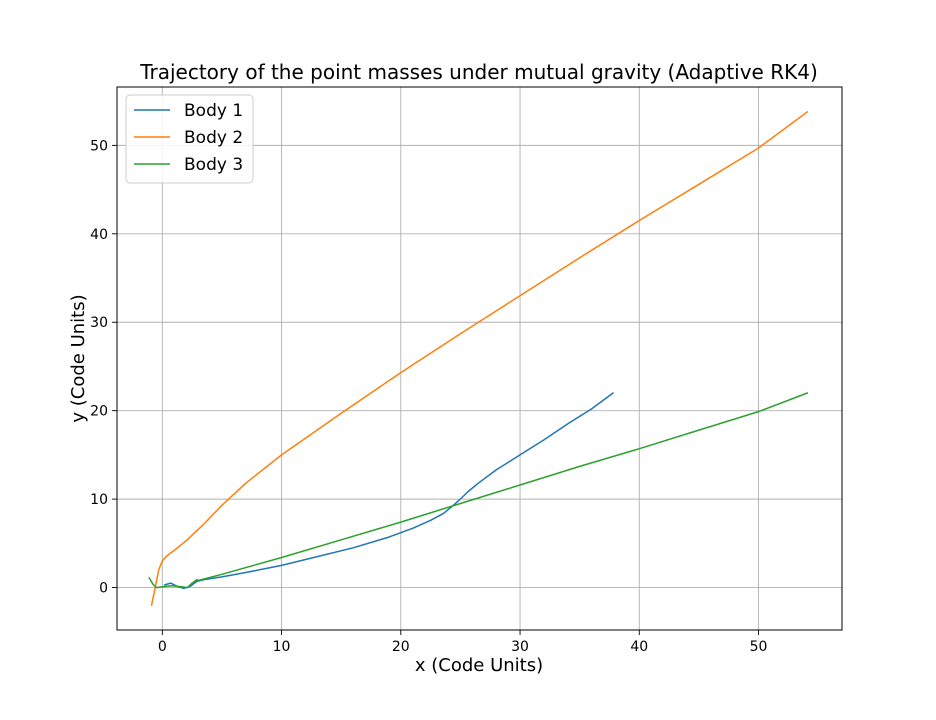 The height and width of the screenshot is (720, 936). What do you see at coordinates (282, 647) in the screenshot?
I see `x-tick-label: 10` at bounding box center [282, 647].